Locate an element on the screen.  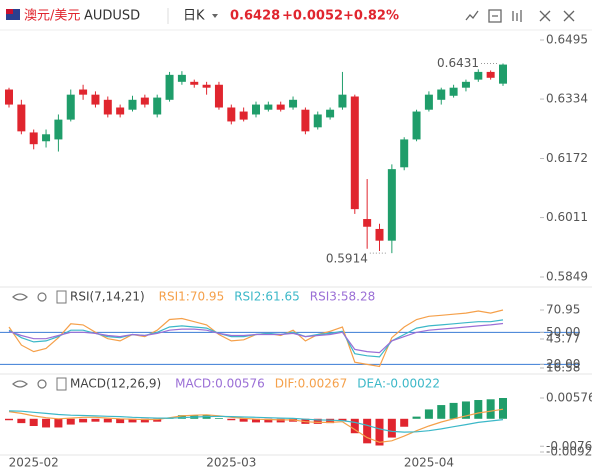
y-tick-label: 0.6011 is located at coordinates (567, 217).